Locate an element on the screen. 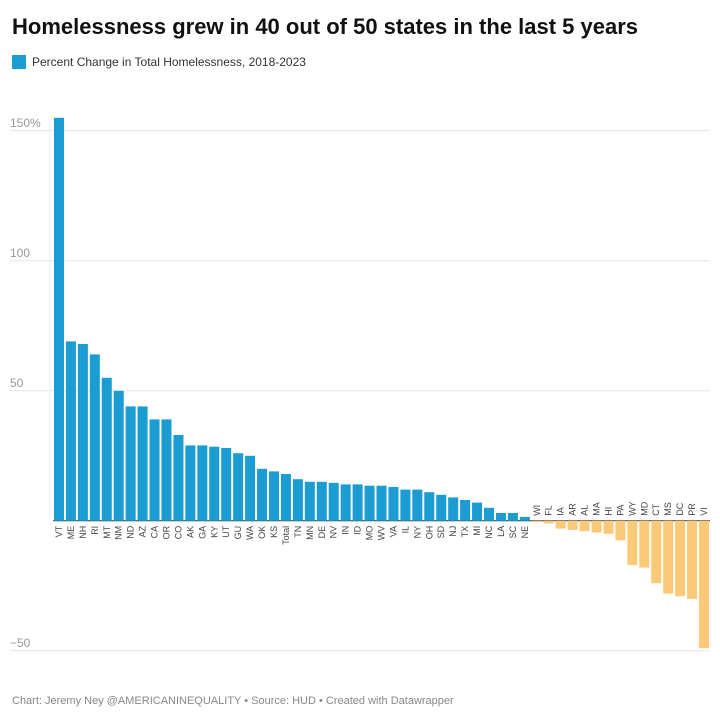 This screenshot has height=720, width=720. x-tick-label: GA is located at coordinates (202, 532).